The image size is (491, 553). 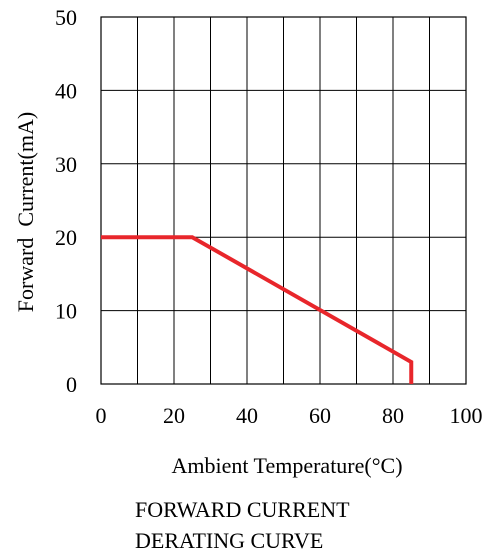 I want to click on y-tick-label: 0, so click(x=71, y=384).